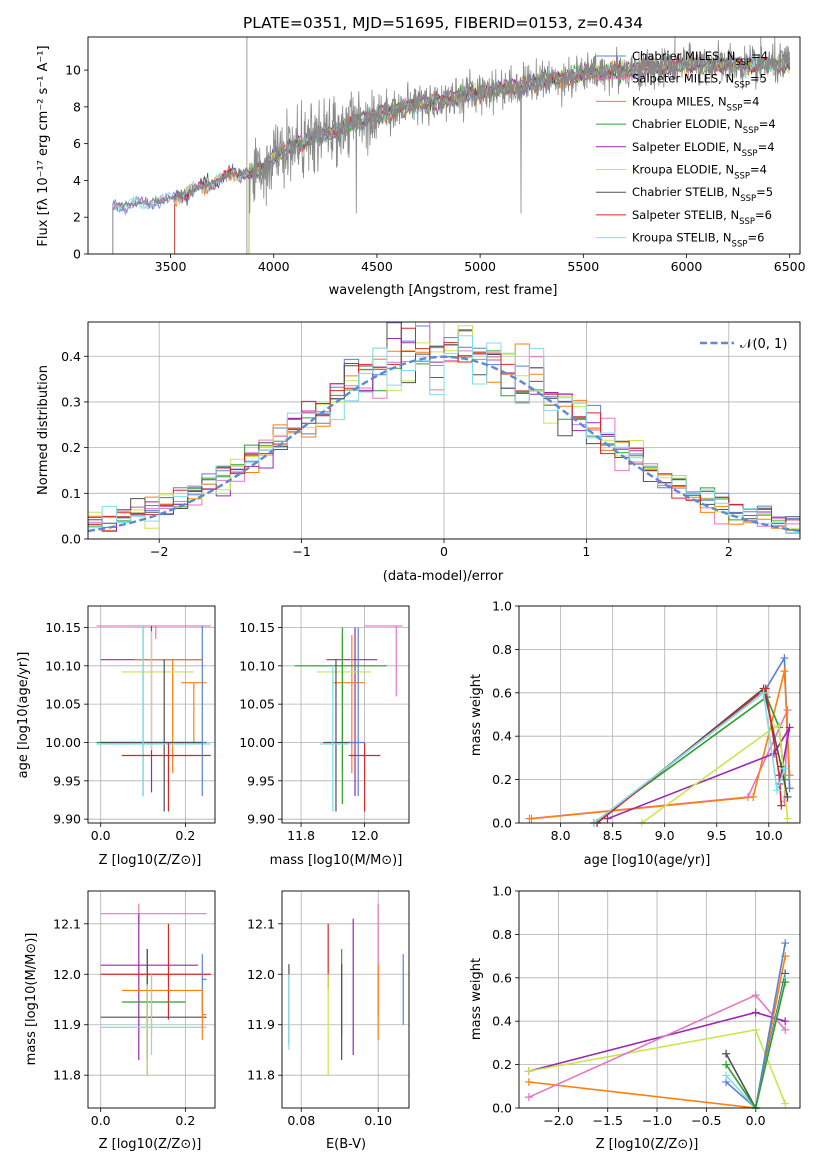 This screenshot has height=1170, width=819. I want to click on x-tick-label: 0, so click(444, 551).